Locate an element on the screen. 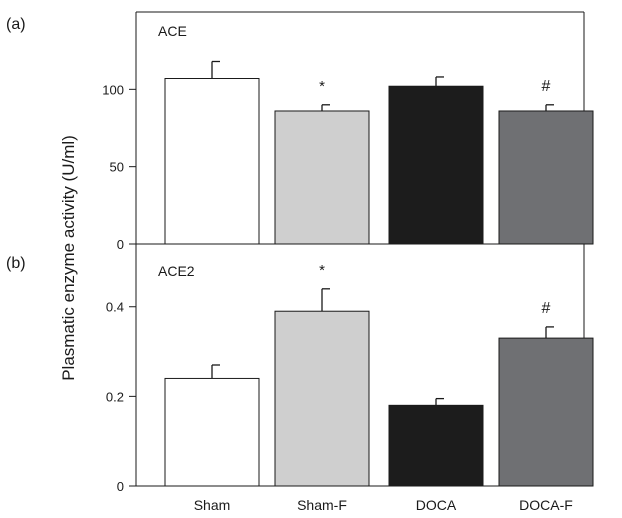  panel-title: ACE2 is located at coordinates (176, 271).